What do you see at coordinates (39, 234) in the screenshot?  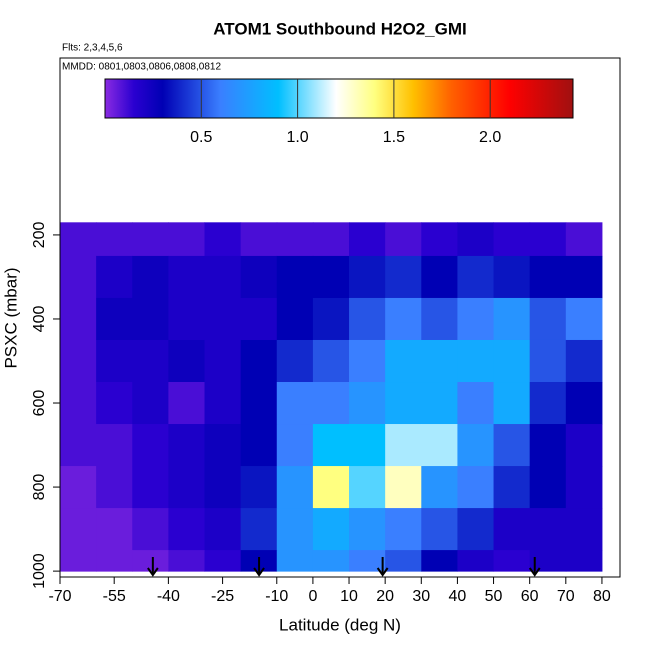 I see `y-tick-label: 200` at bounding box center [39, 234].